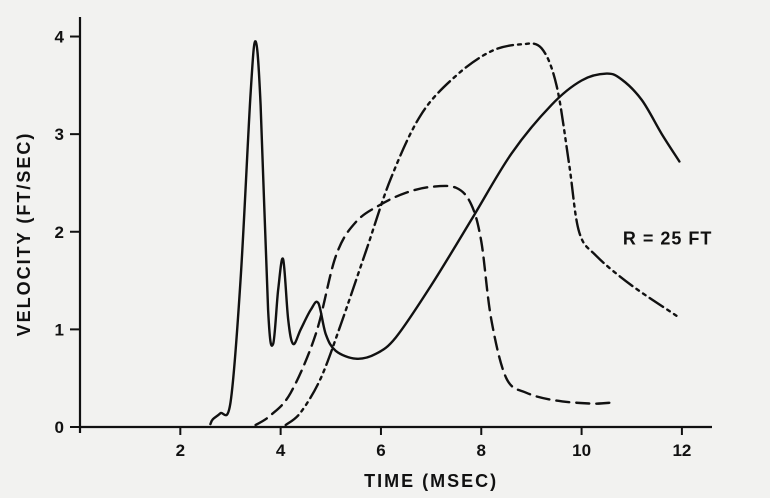 The height and width of the screenshot is (498, 770). Describe the element at coordinates (59, 232) in the screenshot. I see `y-tick-label: 2` at that location.